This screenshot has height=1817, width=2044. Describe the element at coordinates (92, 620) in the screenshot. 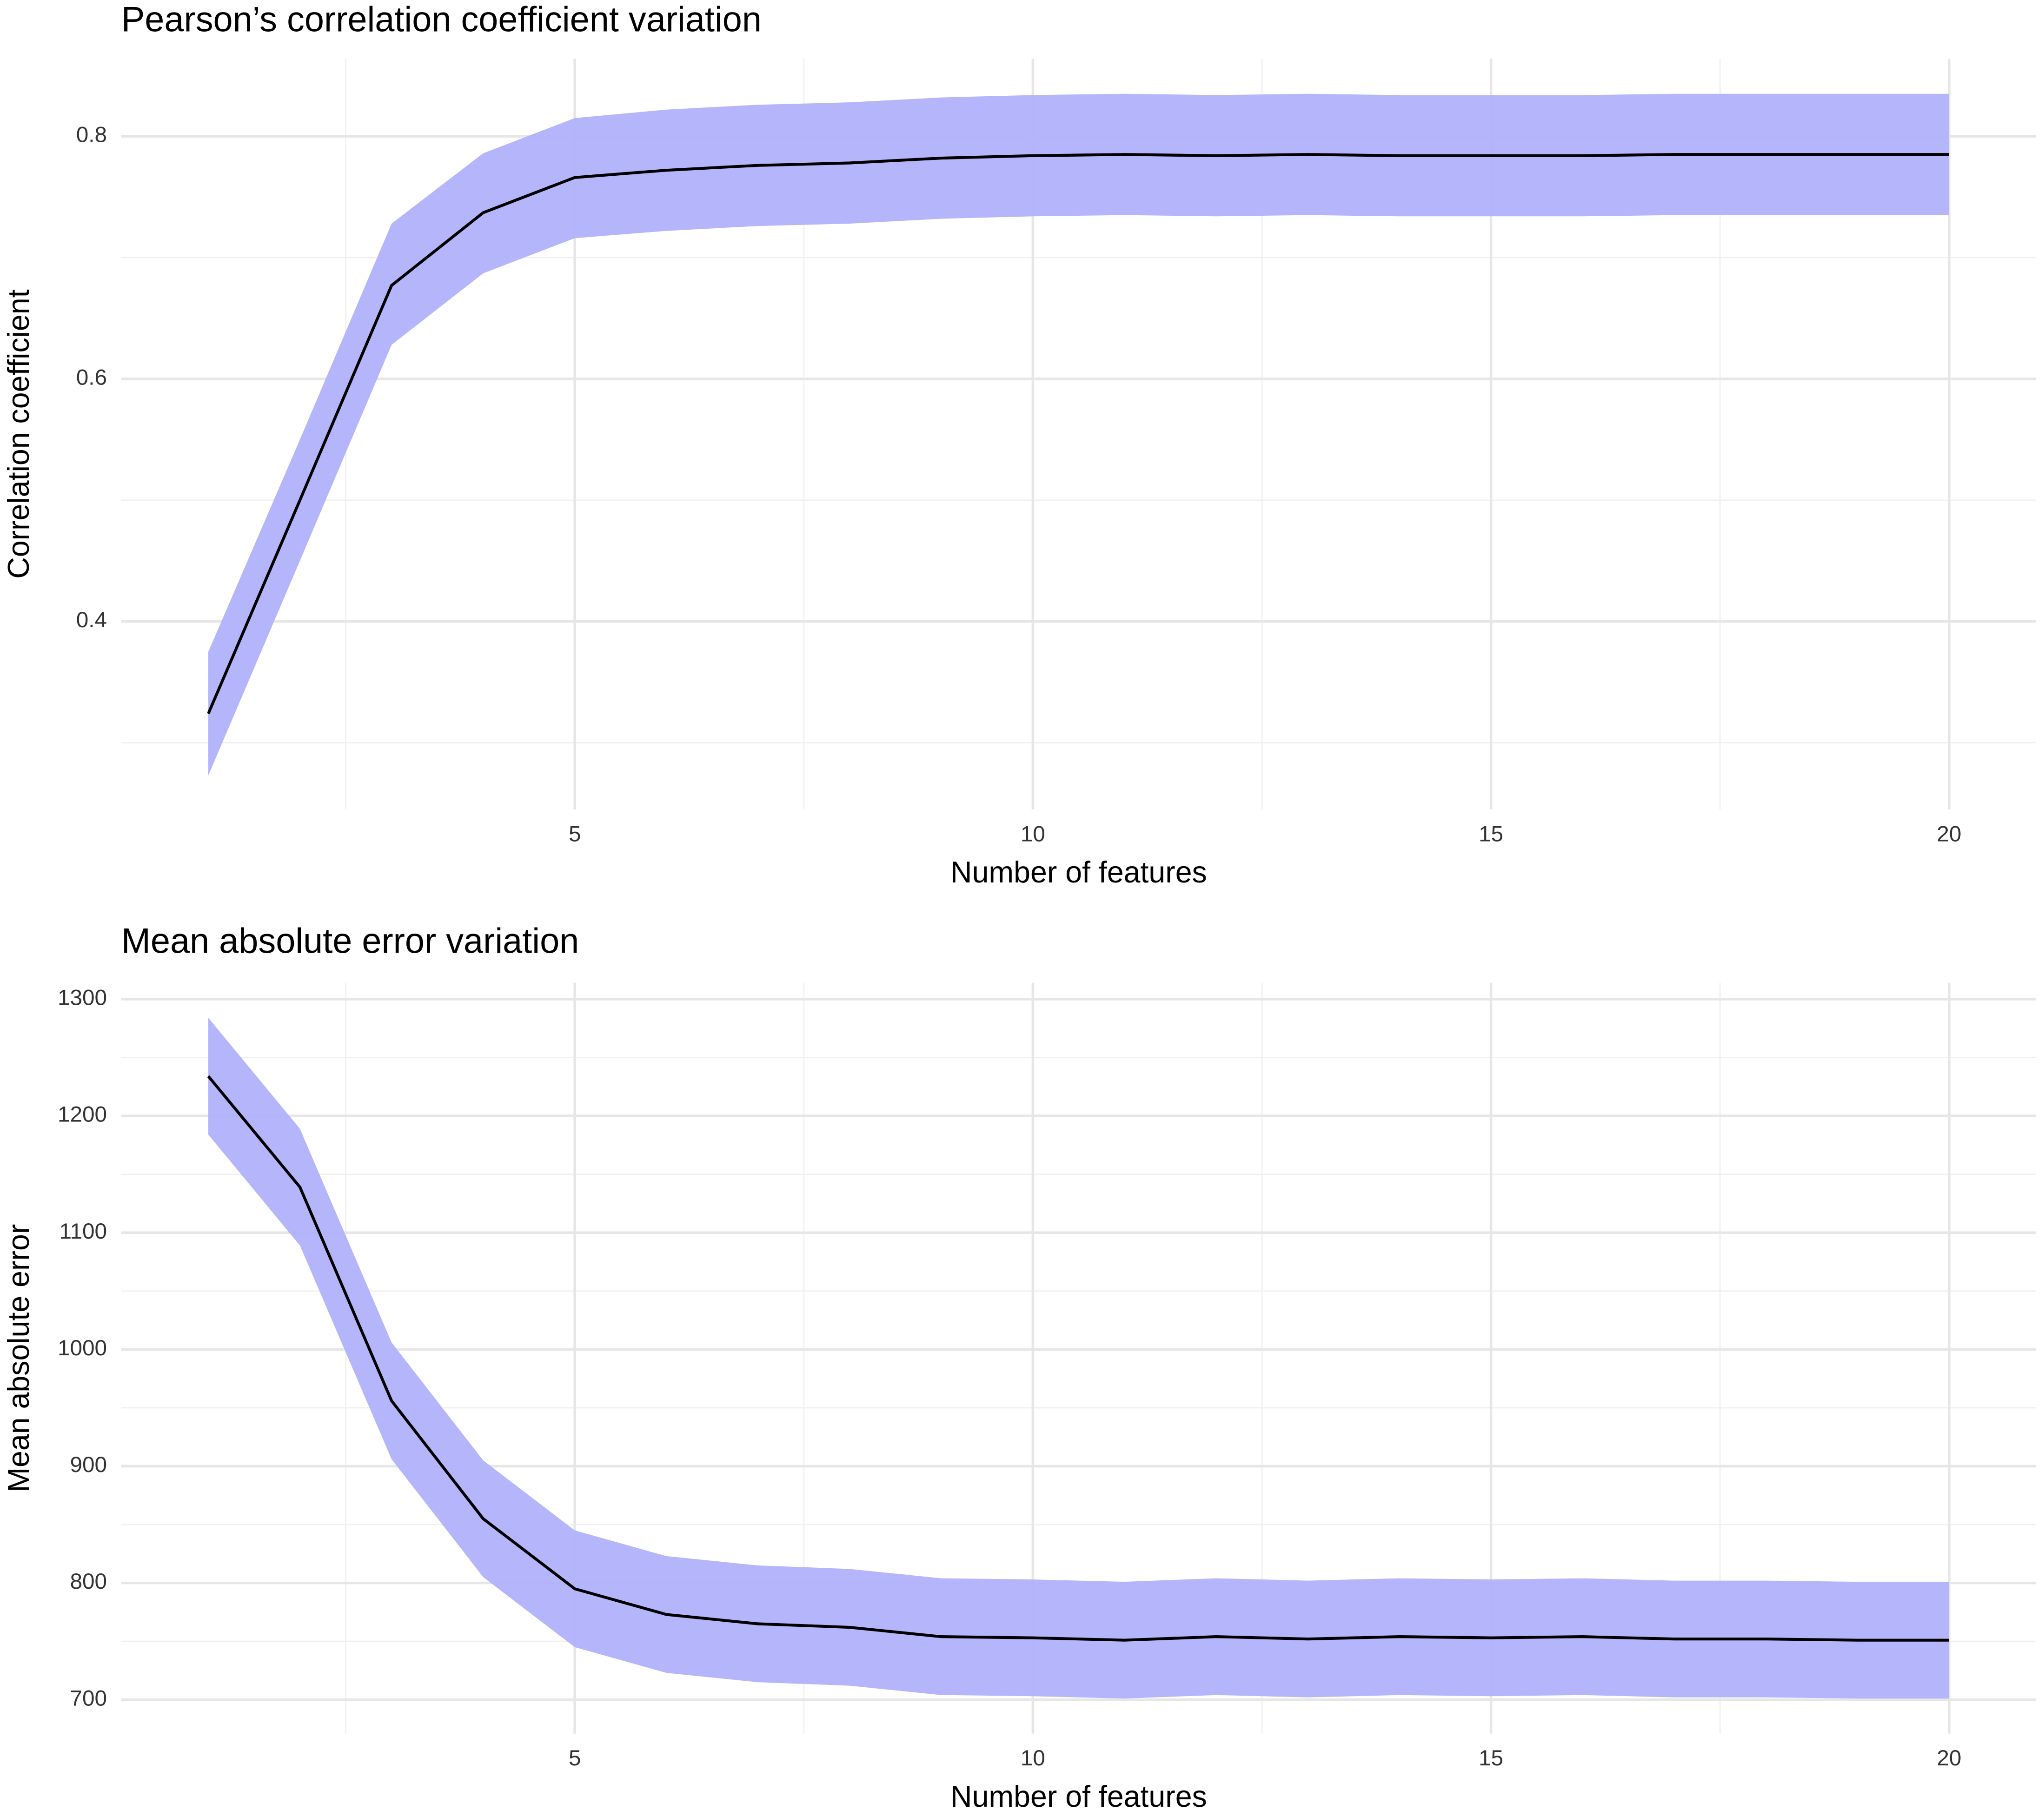

I see `y-tick-label: 0.4` at that location.